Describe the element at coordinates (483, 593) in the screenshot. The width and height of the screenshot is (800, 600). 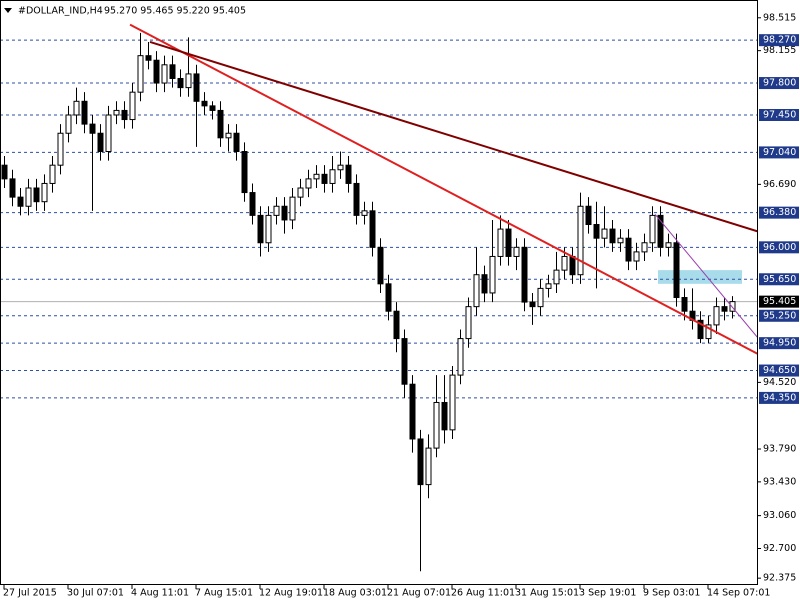
I see `x-tick-label: 26 Aug 11:01` at that location.